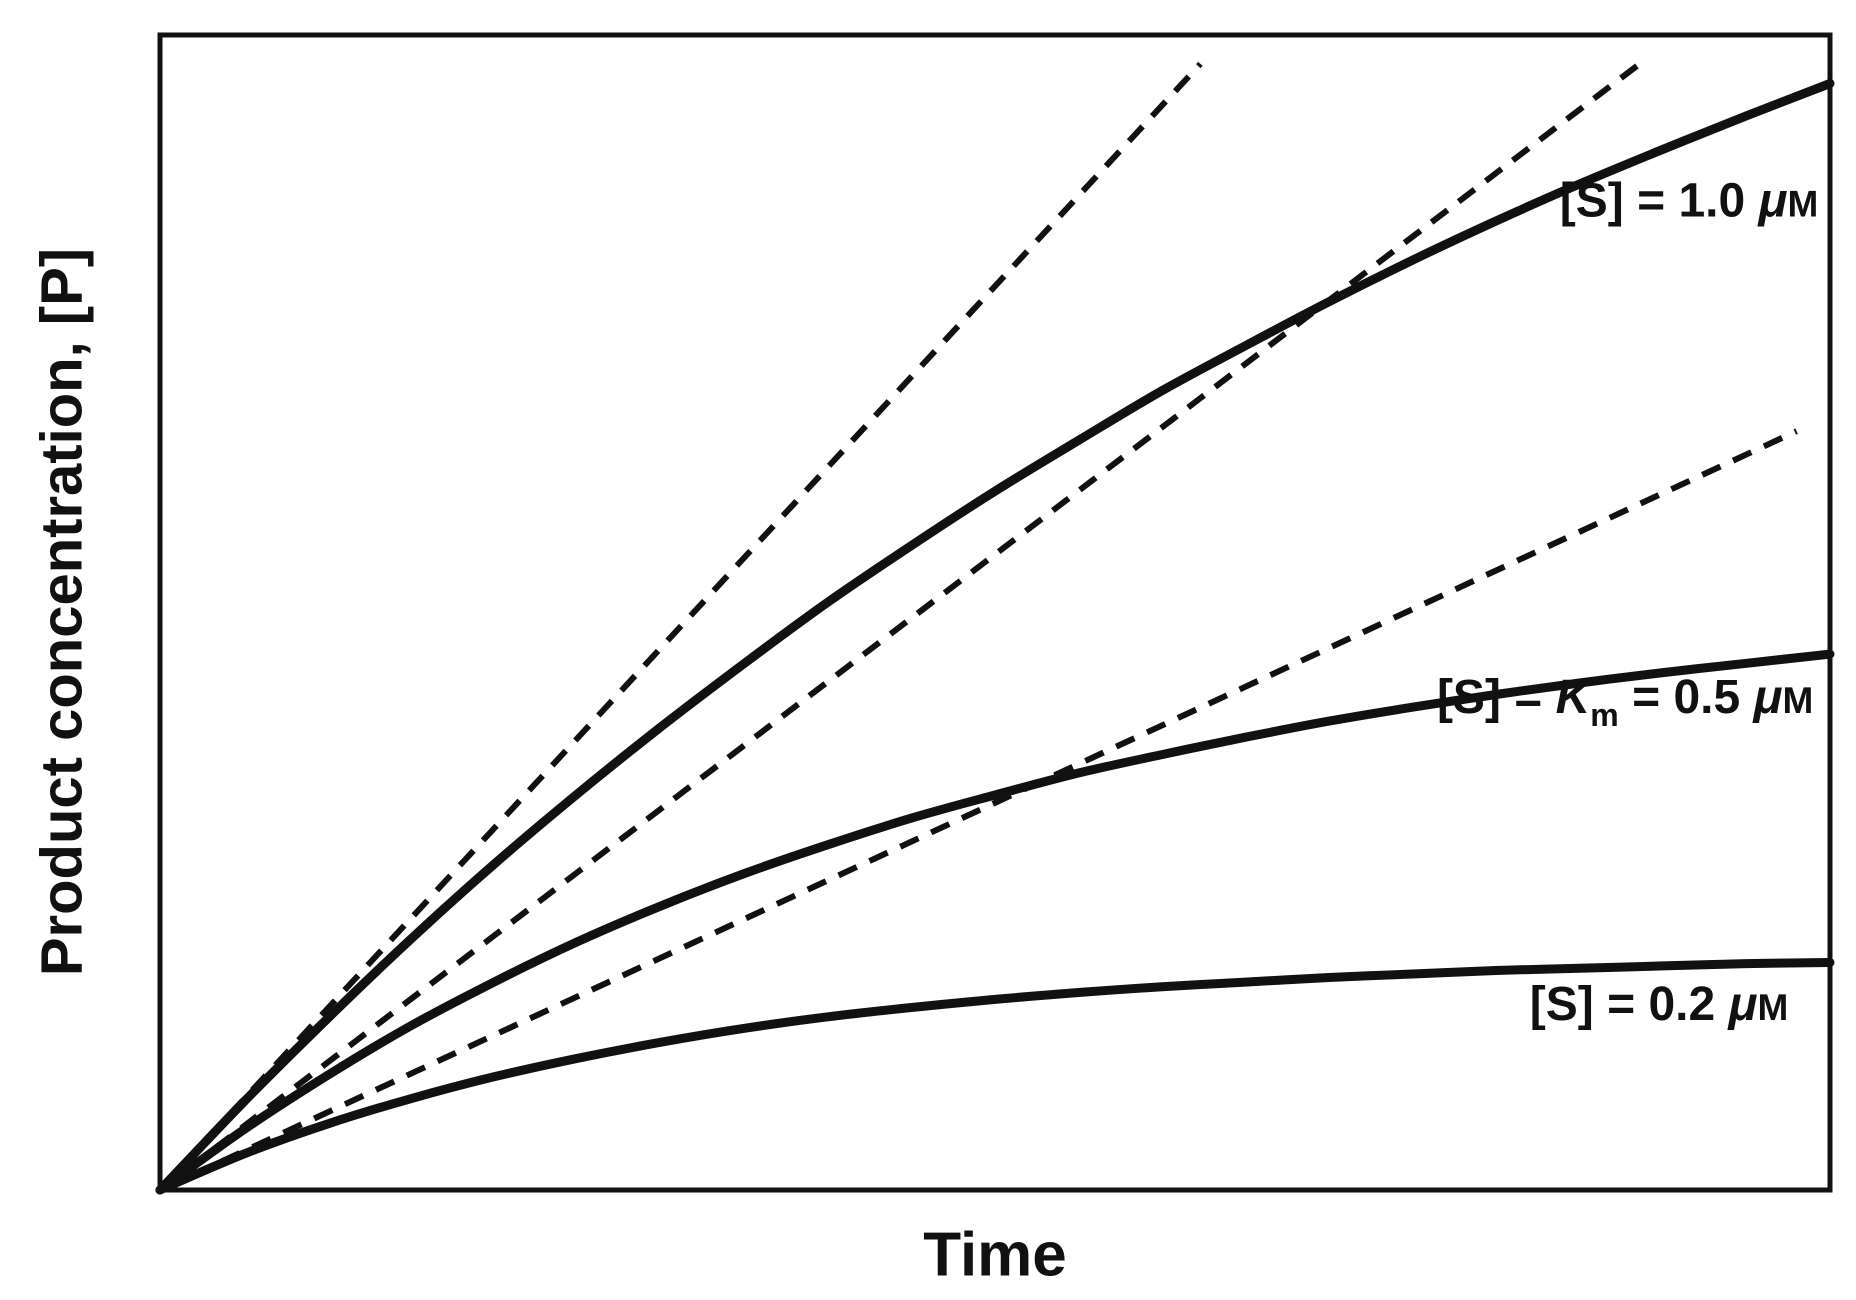 Image resolution: width=1856 pixels, height=1300 pixels. Describe the element at coordinates (1625, 702) in the screenshot. I see `series-label-s-0.5um: [S] = Km = 0.5 μM` at that location.